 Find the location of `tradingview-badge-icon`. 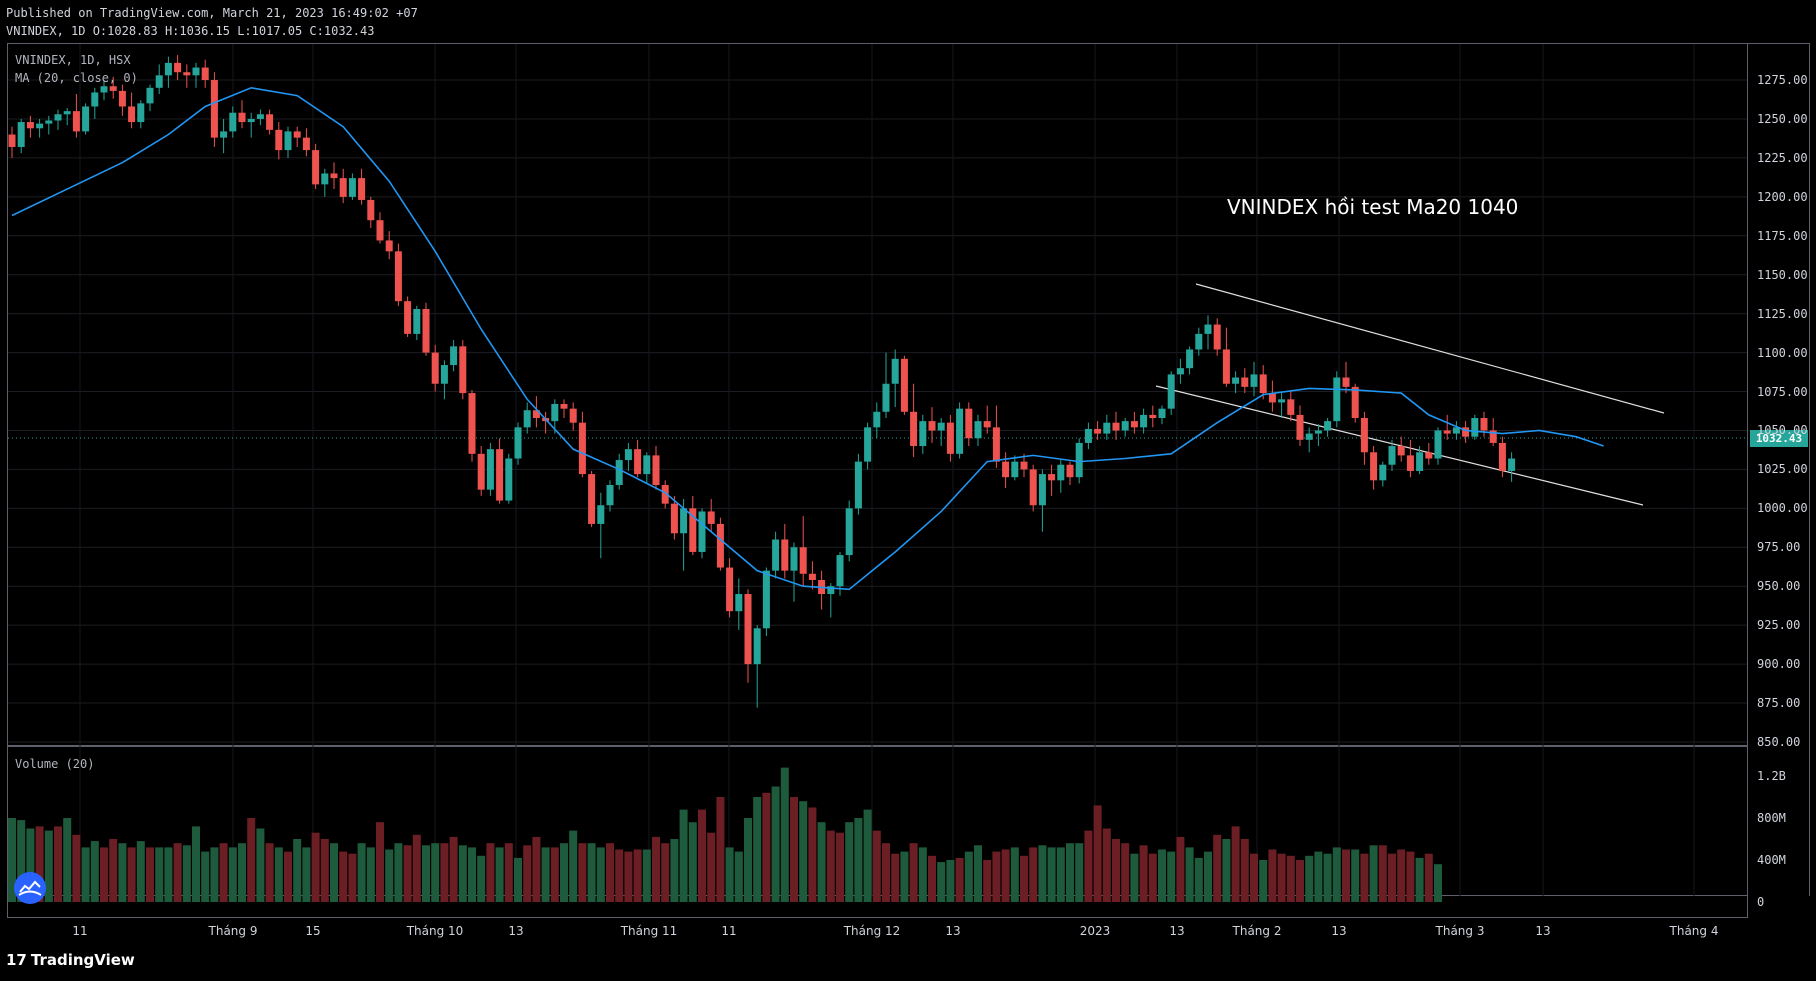

tradingview-badge-icon is located at coordinates (30, 888).